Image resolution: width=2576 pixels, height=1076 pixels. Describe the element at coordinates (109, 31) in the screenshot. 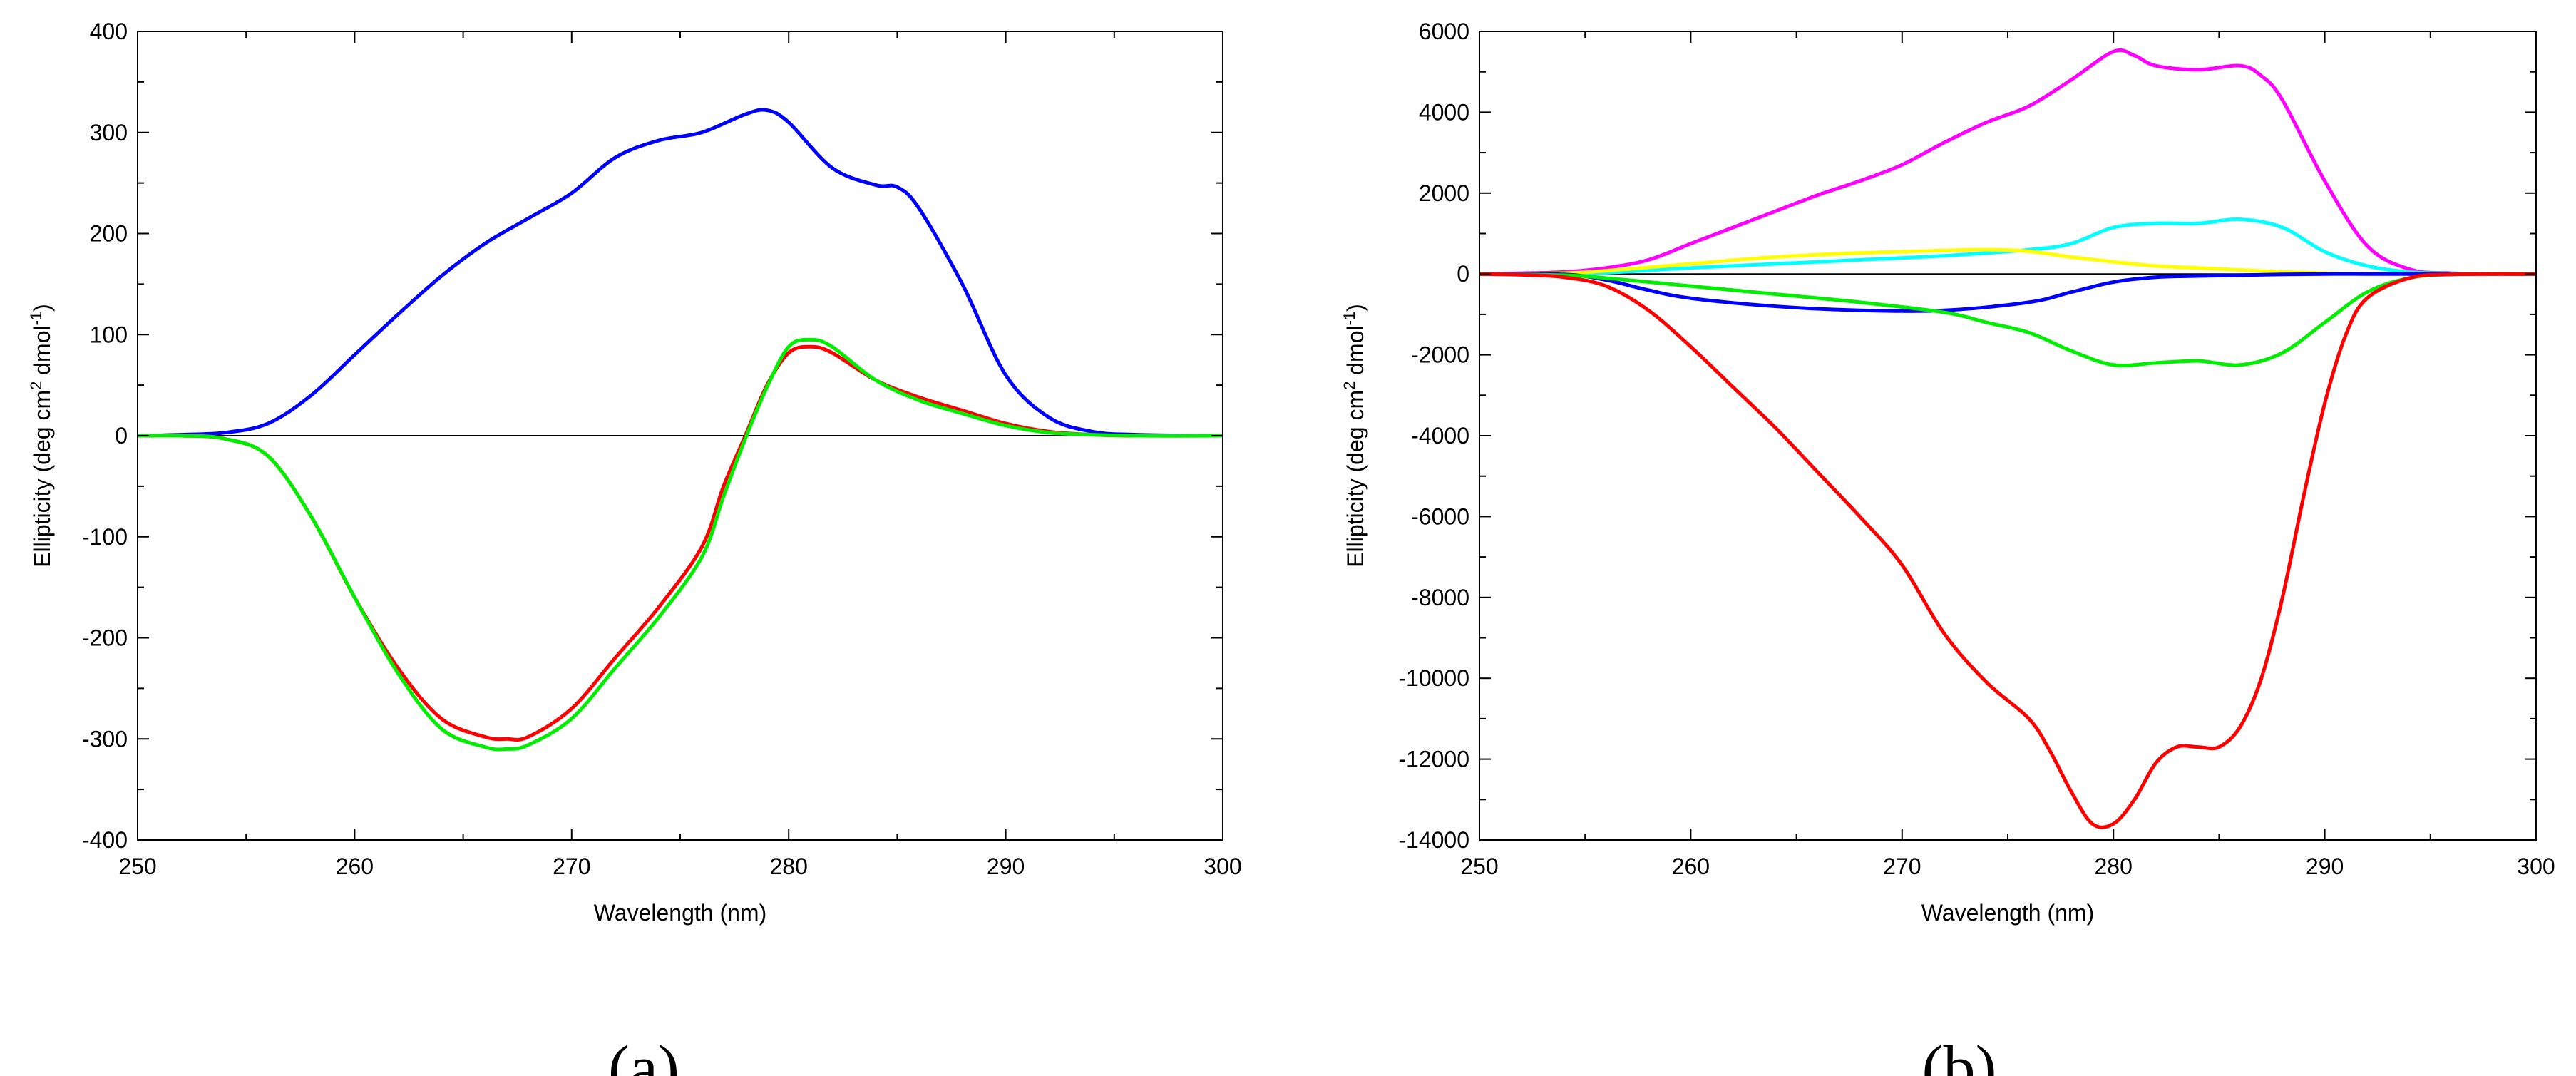

I see `y-tick-label: 400` at that location.